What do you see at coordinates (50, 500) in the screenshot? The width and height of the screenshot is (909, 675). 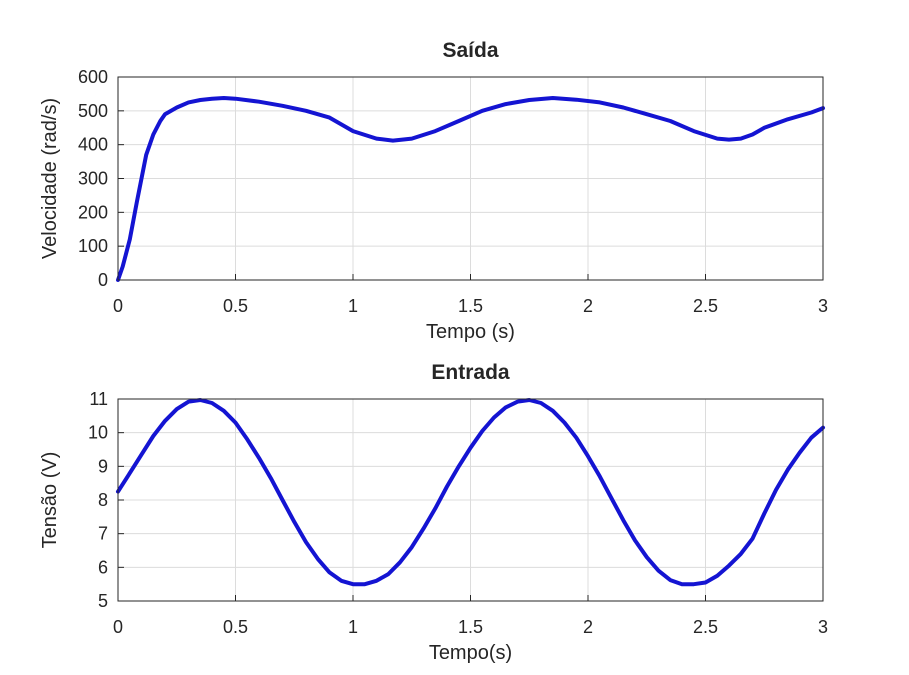 I see `y-axis-label: Tensão (V)` at bounding box center [50, 500].